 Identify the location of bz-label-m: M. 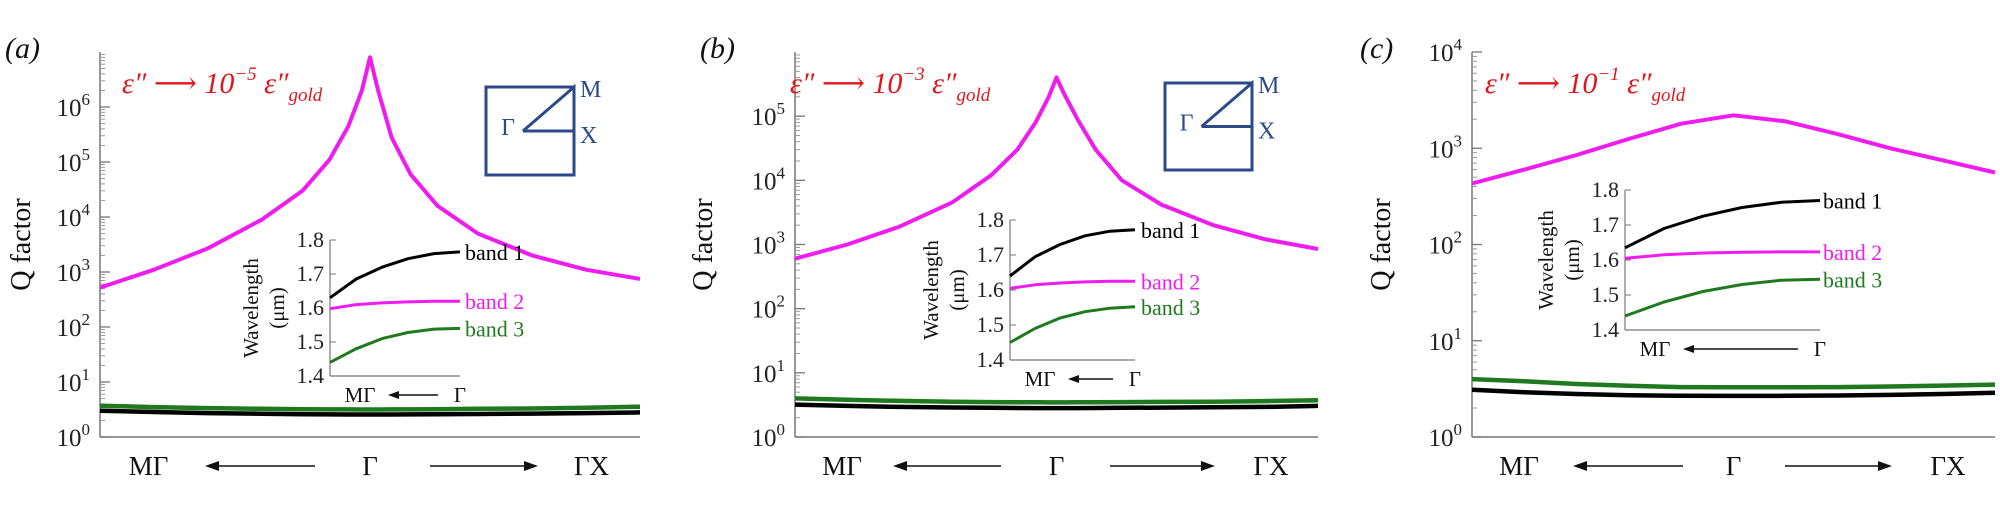
(1268, 86).